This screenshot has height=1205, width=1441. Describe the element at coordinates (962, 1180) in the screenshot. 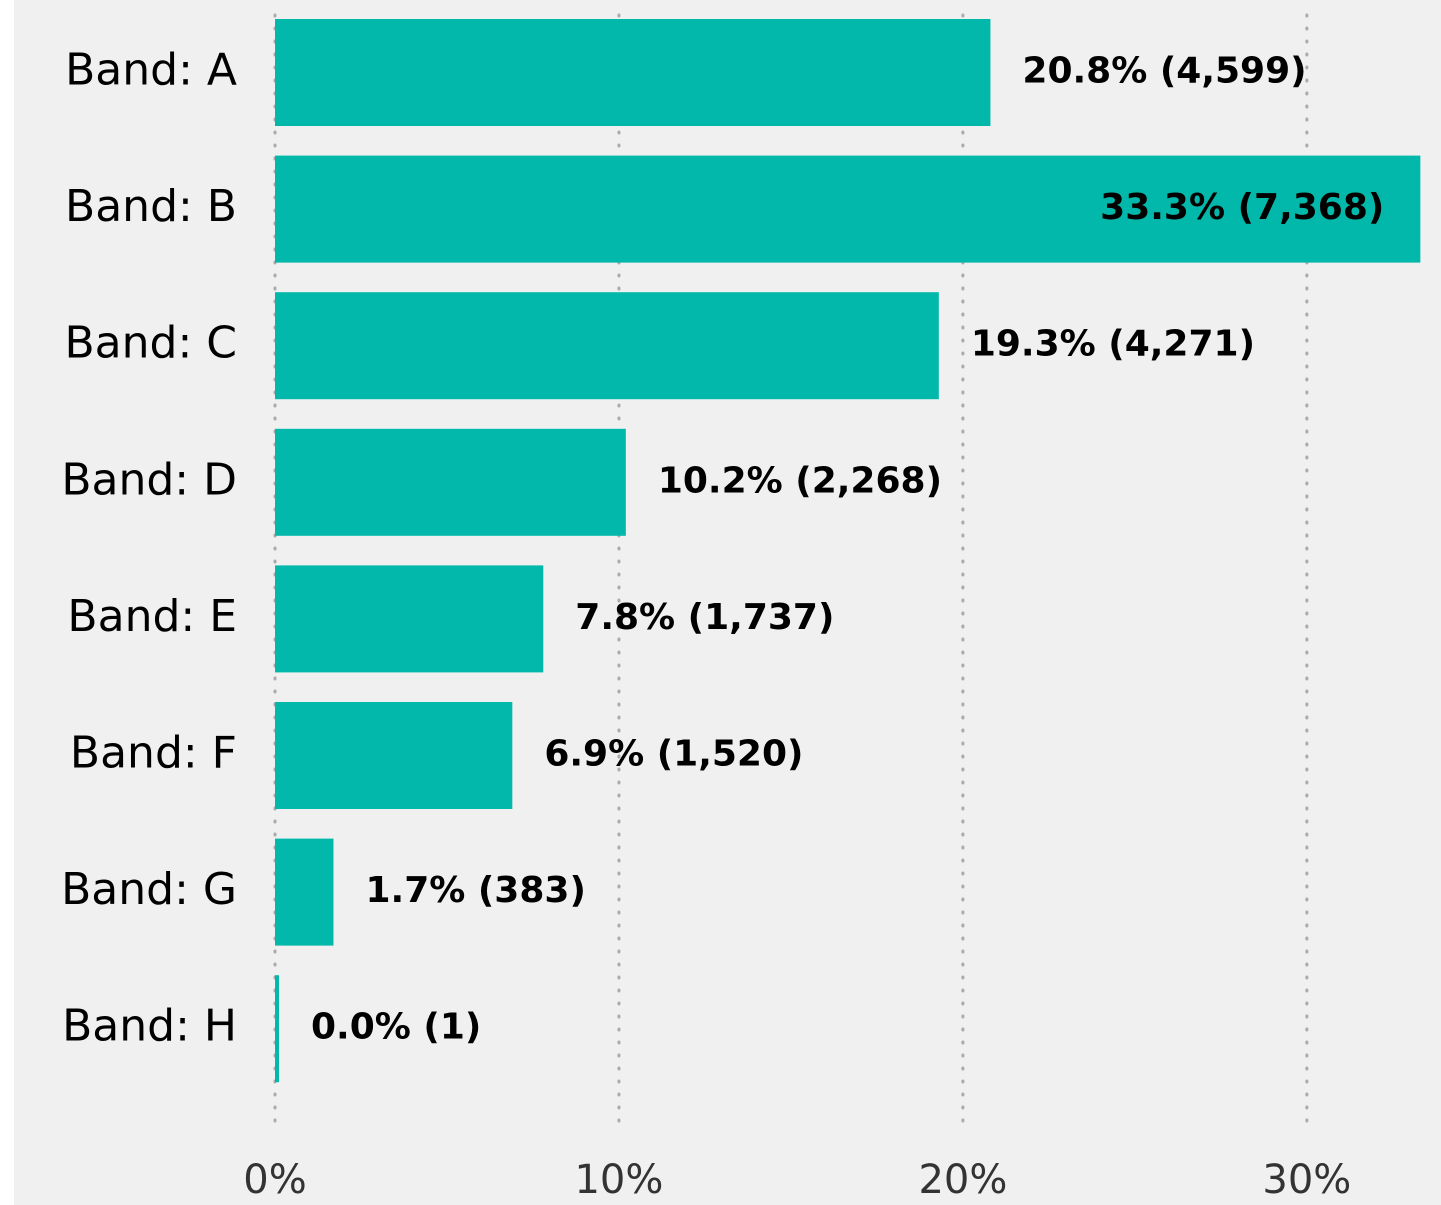

I see `x-tick-label: 20%` at that location.